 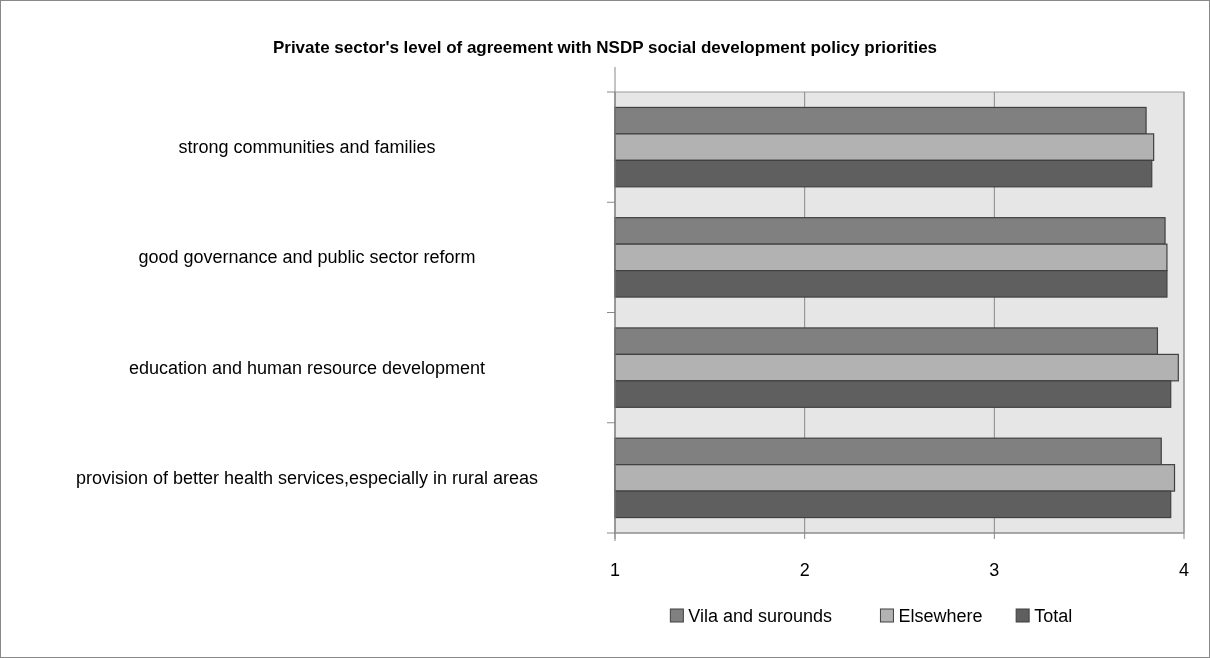 I want to click on x-tick-label: 4, so click(x=1184, y=570).